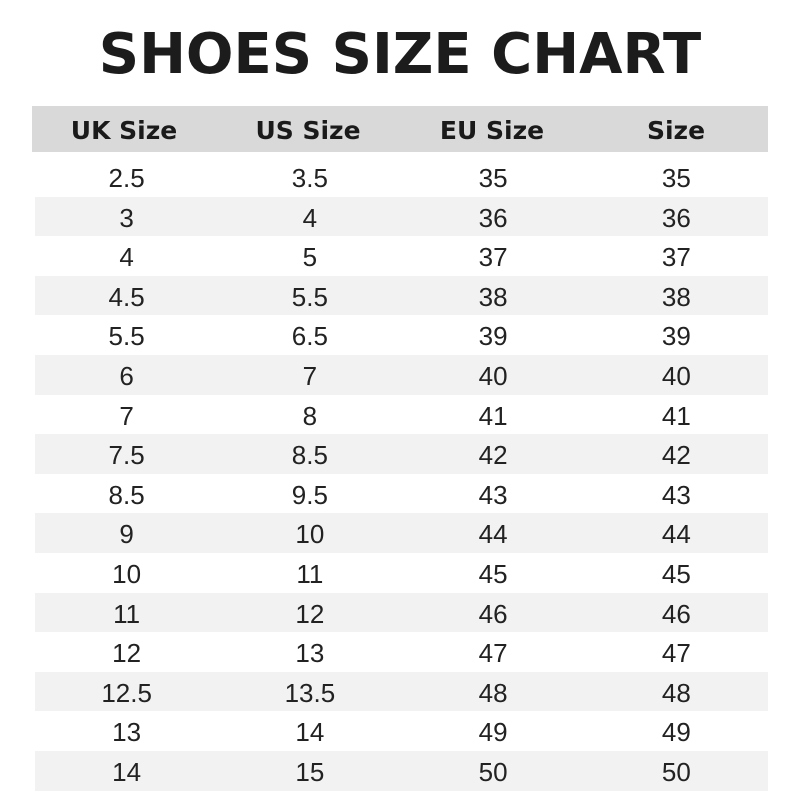 The width and height of the screenshot is (800, 800). I want to click on table-row: 9 10 44 44, so click(401, 533).